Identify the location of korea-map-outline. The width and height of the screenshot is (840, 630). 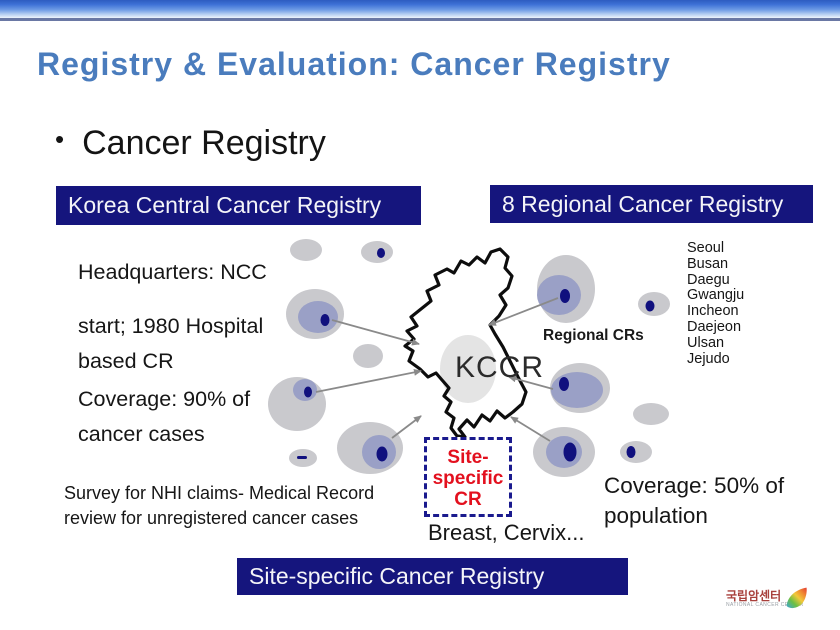
(465, 343).